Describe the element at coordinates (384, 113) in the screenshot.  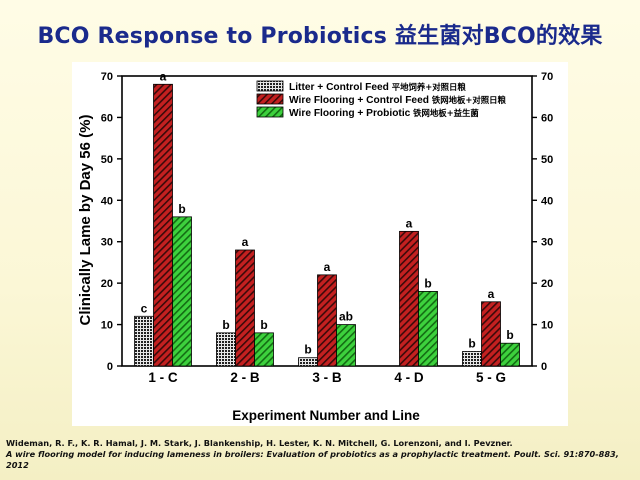
I see `legend-label: Wire Flooring + Probiotic 铁网地板+益生菌` at that location.